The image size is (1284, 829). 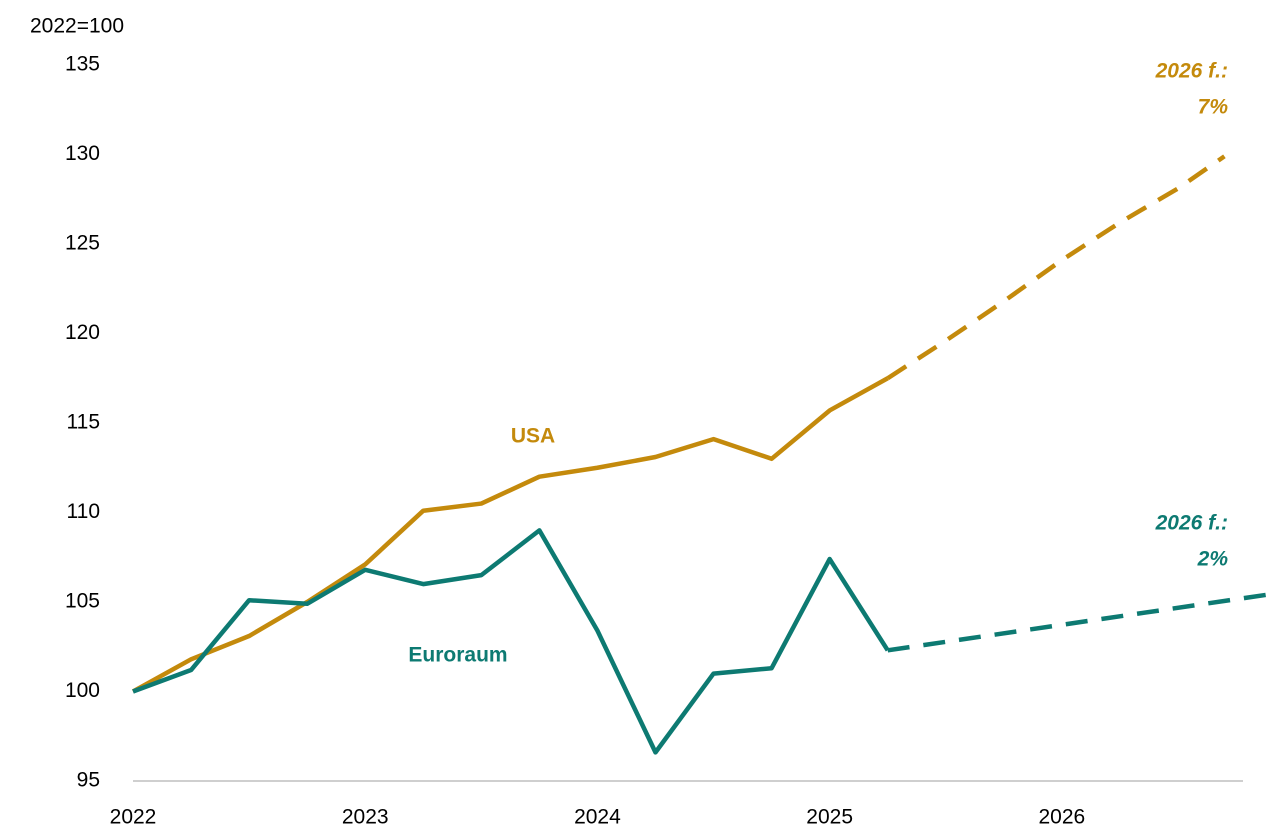 What do you see at coordinates (82, 601) in the screenshot?
I see `y-tick-label: 105` at bounding box center [82, 601].